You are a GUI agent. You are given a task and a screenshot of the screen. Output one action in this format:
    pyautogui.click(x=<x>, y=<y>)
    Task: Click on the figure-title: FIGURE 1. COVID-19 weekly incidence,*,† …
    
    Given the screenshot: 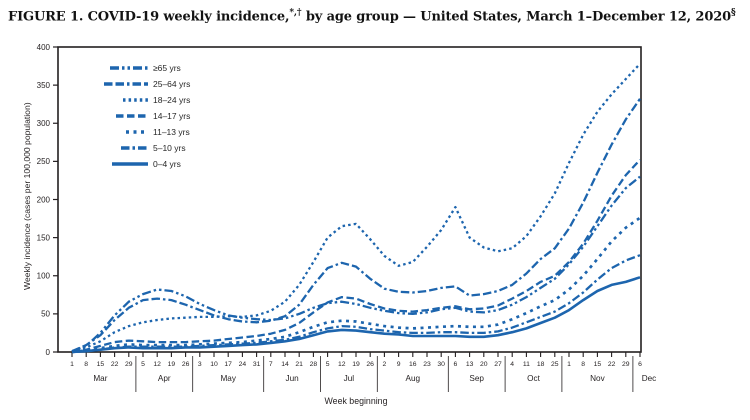 What is the action you would take?
    pyautogui.click(x=377, y=16)
    